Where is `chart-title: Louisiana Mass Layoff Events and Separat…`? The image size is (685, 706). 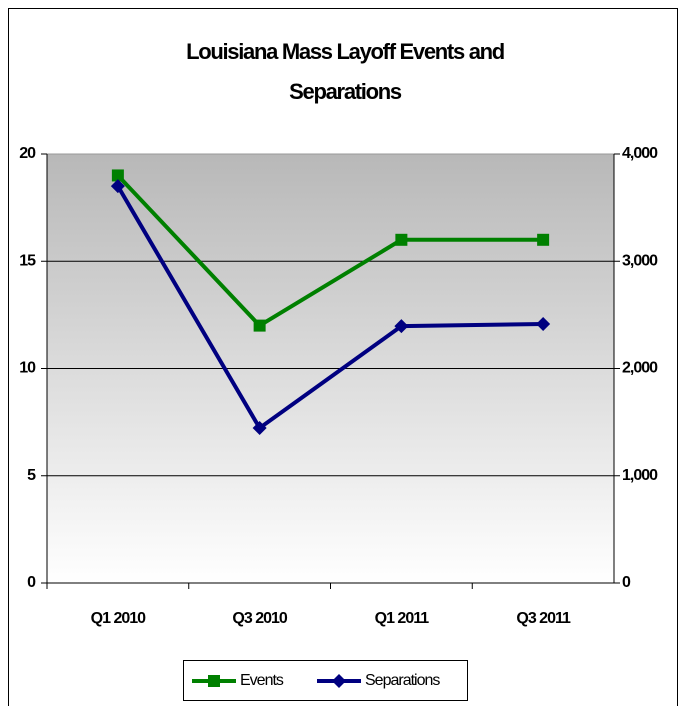
chart-title: Louisiana Mass Layoff Events and Separat… is located at coordinates (345, 71).